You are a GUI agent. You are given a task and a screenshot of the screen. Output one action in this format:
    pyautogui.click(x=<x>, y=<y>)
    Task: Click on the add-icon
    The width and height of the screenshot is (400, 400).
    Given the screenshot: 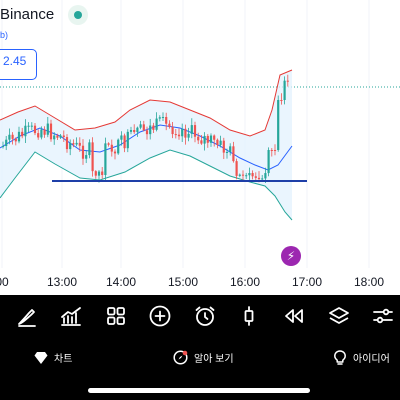 What is the action you would take?
    pyautogui.click(x=160, y=316)
    